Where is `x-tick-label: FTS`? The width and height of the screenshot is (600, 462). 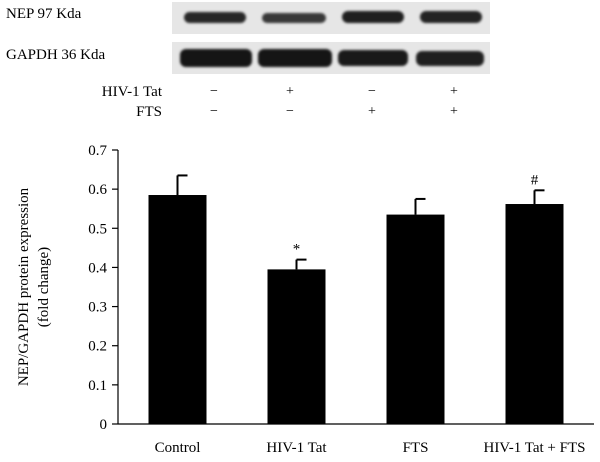
x-tick-label: FTS is located at coordinates (416, 448).